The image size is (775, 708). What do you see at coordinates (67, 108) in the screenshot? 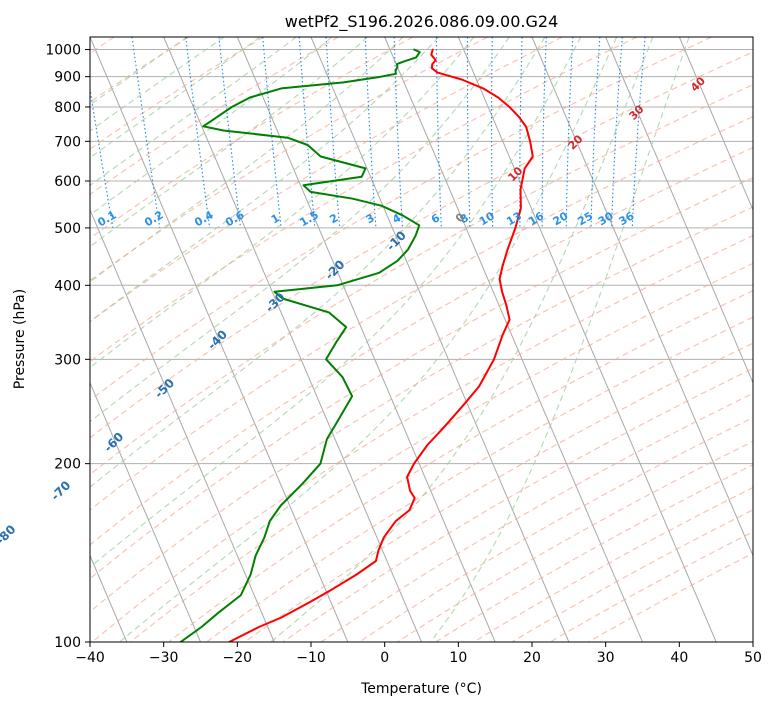
I see `y-tick-label: 800` at bounding box center [67, 108].